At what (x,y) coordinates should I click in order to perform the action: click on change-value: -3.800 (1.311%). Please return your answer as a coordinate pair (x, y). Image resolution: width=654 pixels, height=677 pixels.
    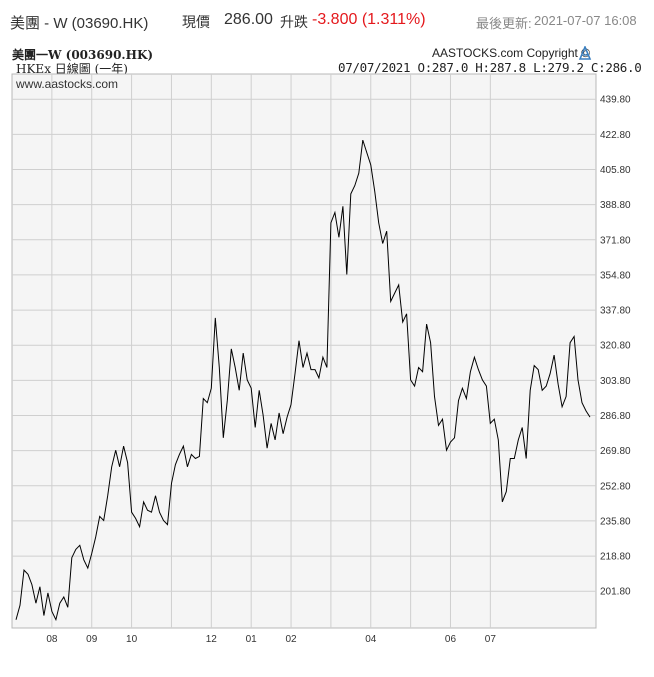
    Looking at the image, I should click on (369, 19).